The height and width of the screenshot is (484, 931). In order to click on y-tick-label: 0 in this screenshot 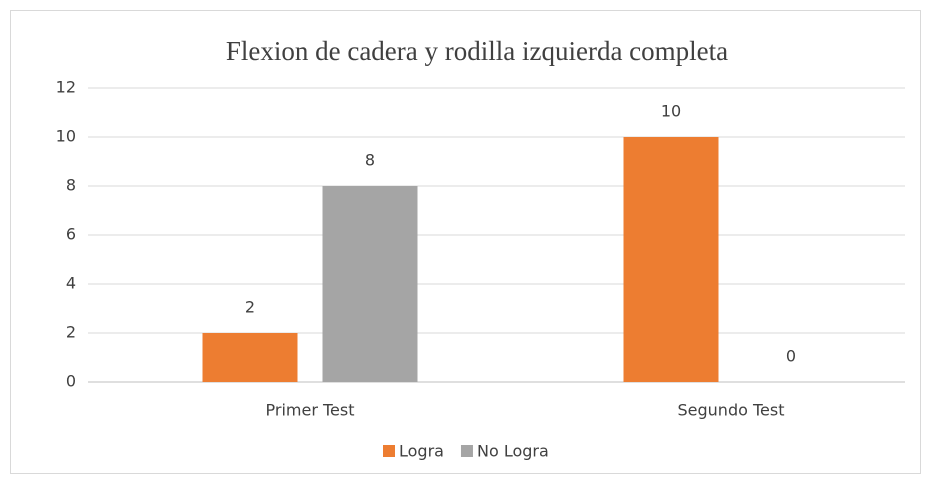, I will do `click(71, 381)`.